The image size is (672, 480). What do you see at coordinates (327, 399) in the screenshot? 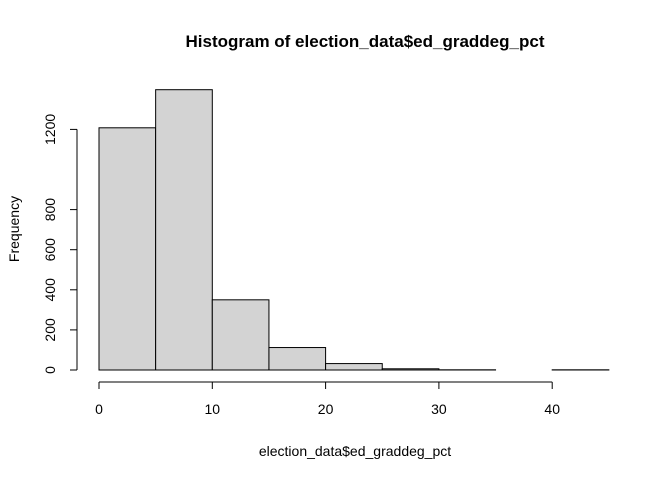
I see `x-axis: 0 10 20 30 40` at bounding box center [327, 399].